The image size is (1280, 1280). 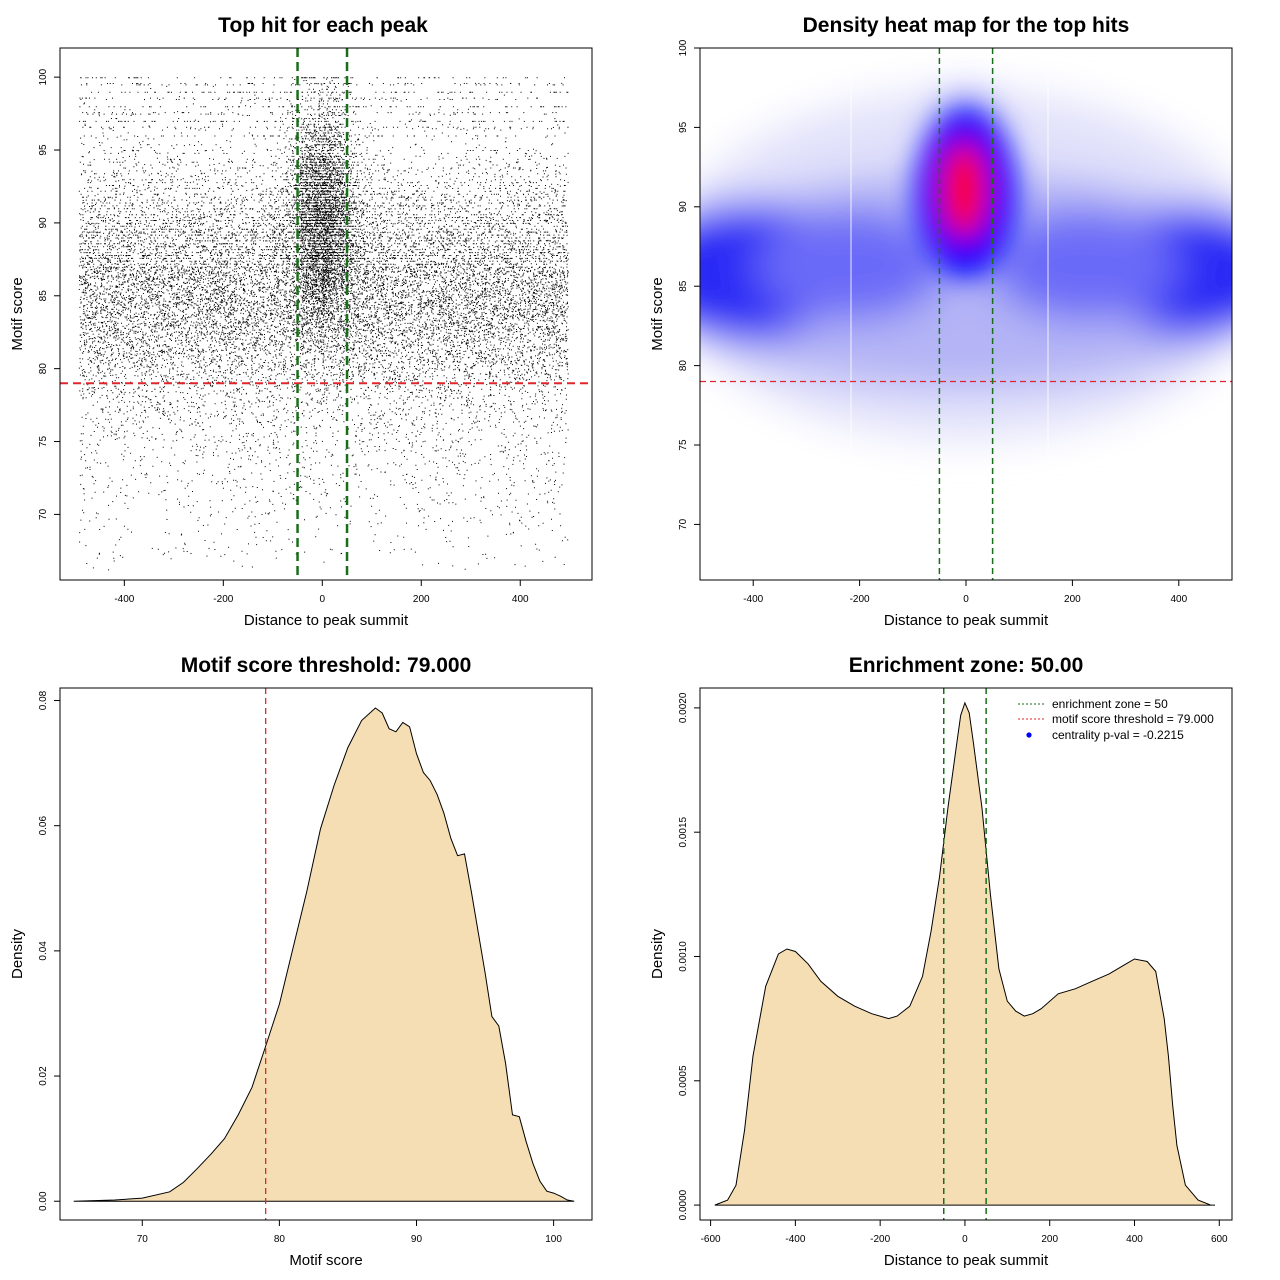 I want to click on scatter-title: Top hit for each peak, so click(x=323, y=25).